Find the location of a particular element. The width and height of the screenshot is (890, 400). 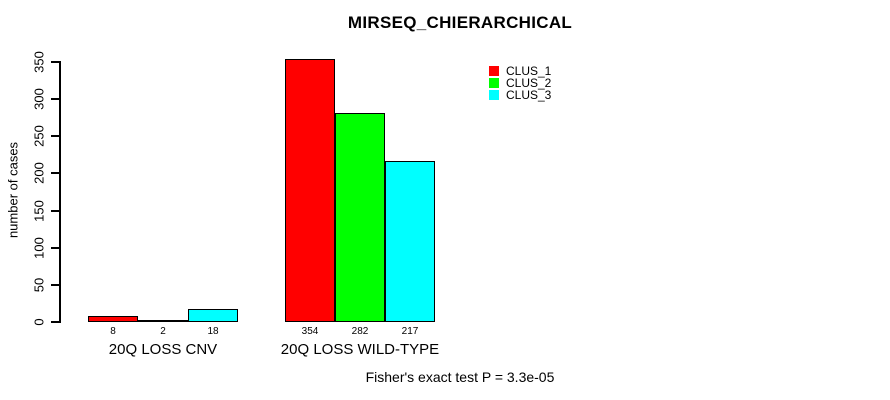

legend-label: CLUS_2 is located at coordinates (529, 83).